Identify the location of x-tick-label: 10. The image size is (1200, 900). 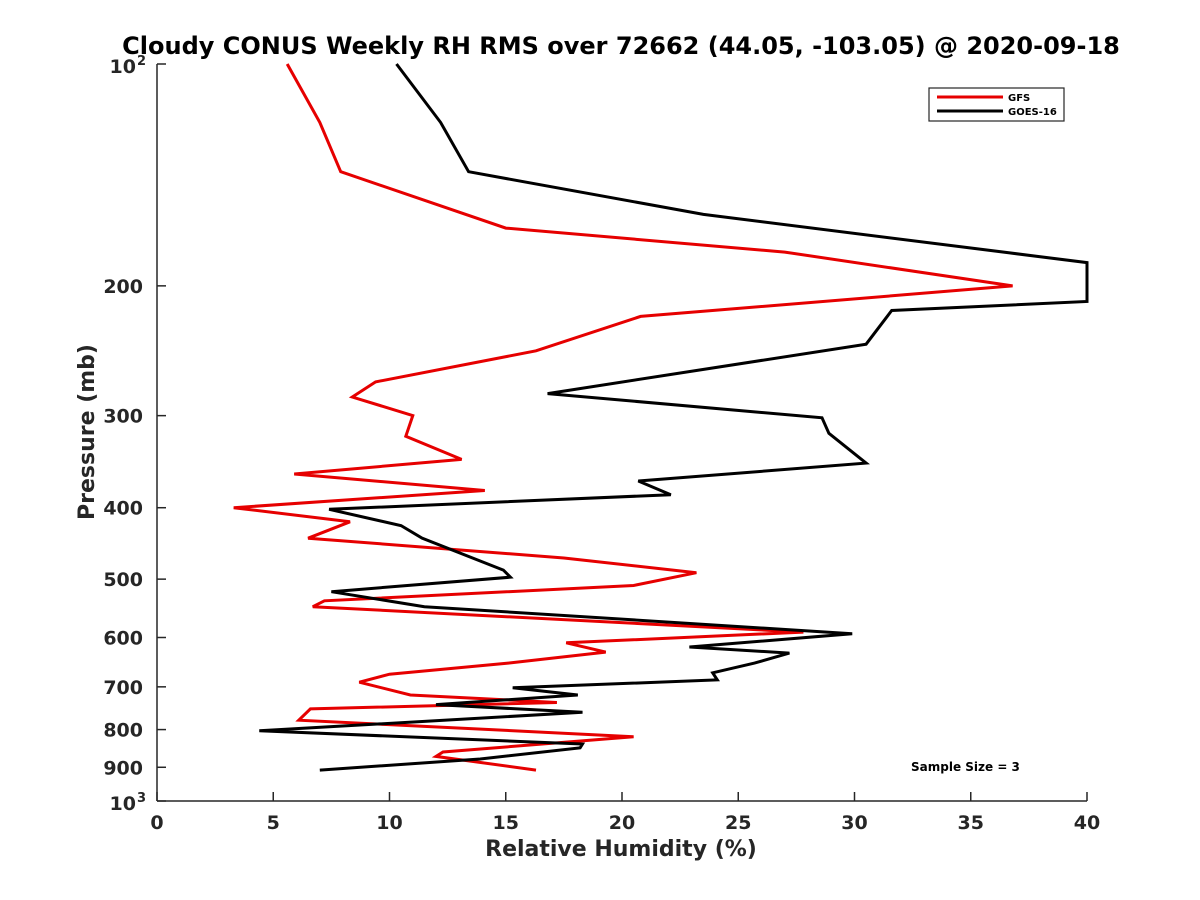
(389, 823).